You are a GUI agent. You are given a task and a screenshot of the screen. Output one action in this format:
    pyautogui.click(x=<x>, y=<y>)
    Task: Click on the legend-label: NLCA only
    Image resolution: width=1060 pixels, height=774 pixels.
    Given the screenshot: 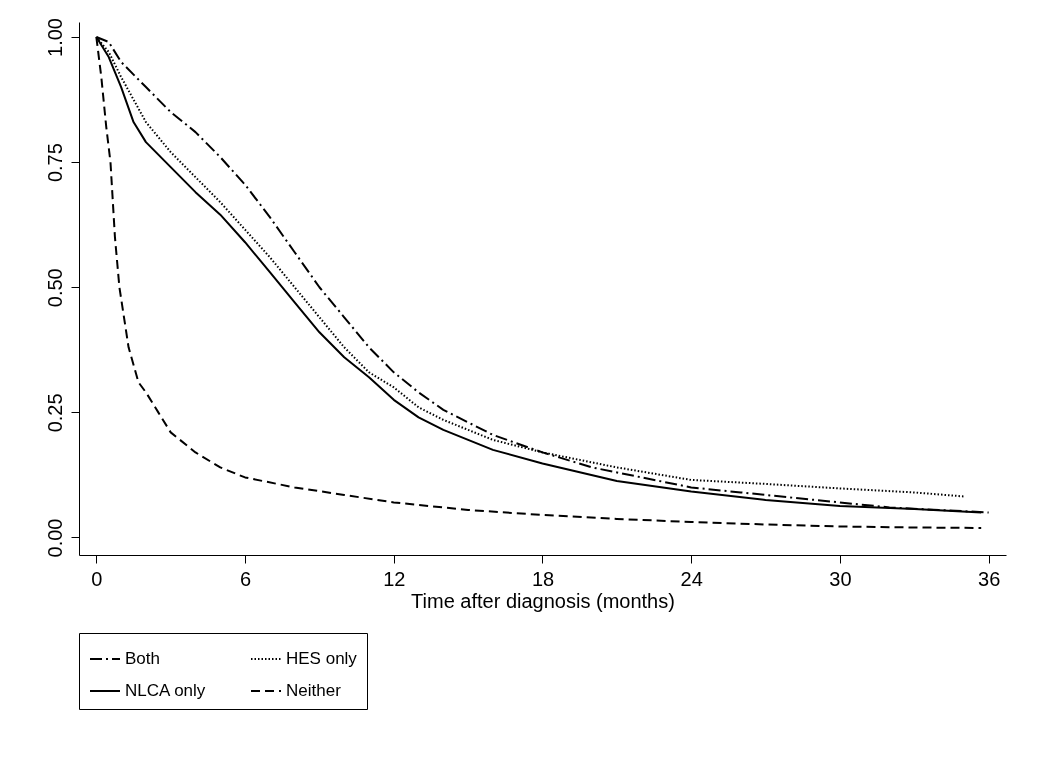 What is the action you would take?
    pyautogui.click(x=165, y=690)
    